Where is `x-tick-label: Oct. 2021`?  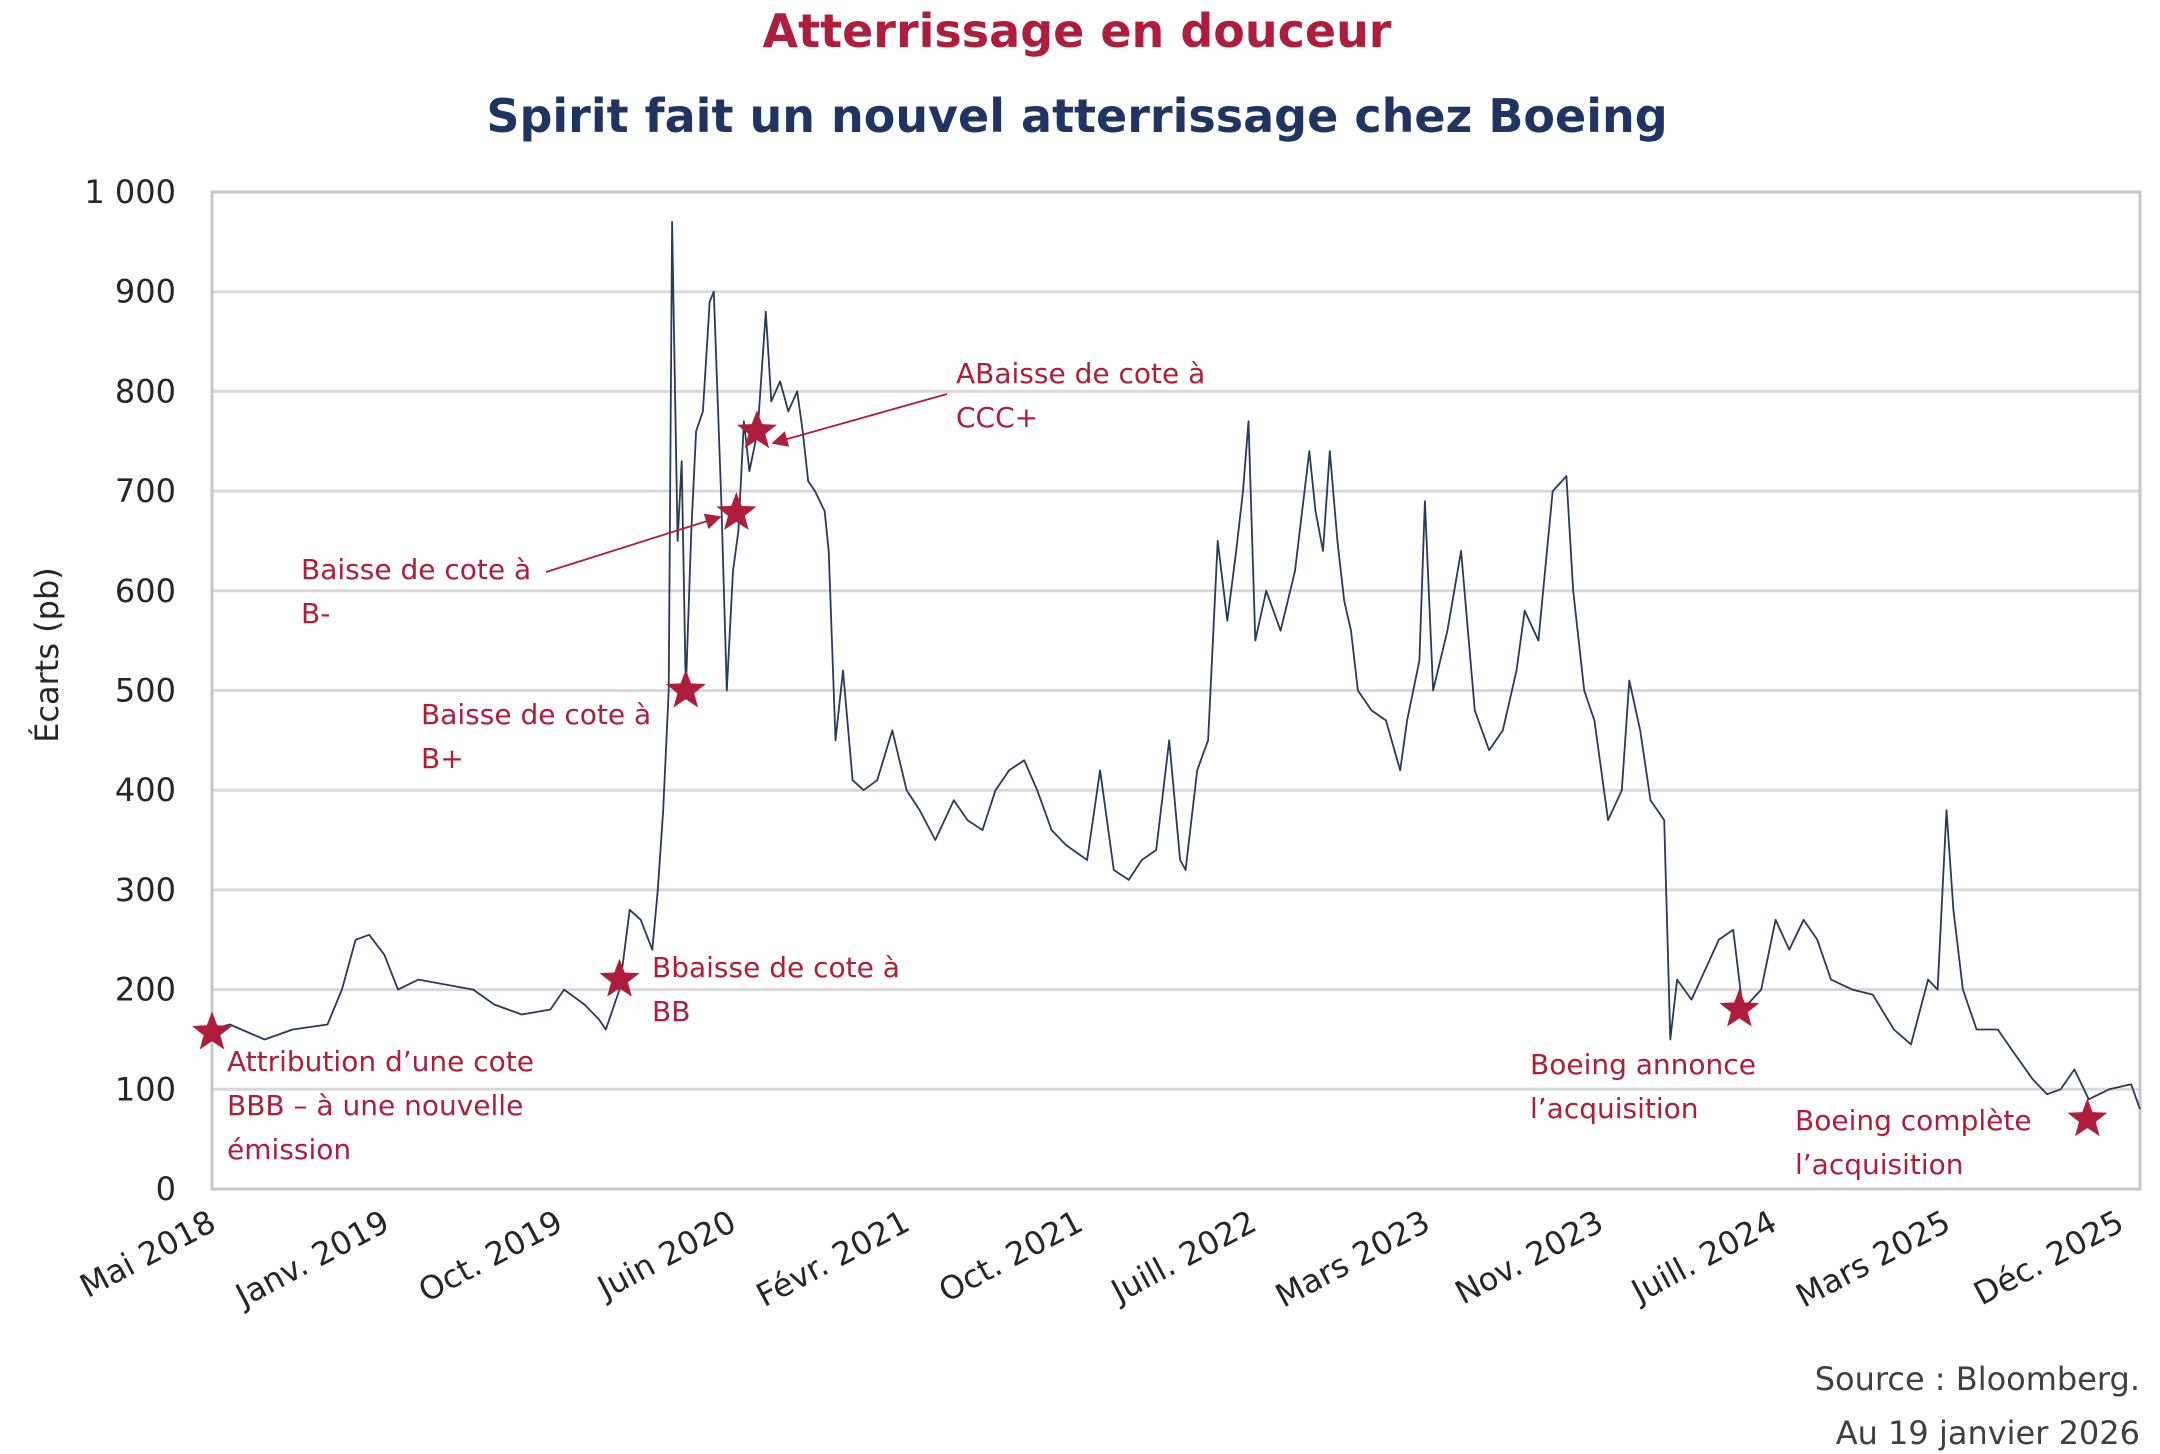
x-tick-label: Oct. 2021 is located at coordinates (1010, 1256).